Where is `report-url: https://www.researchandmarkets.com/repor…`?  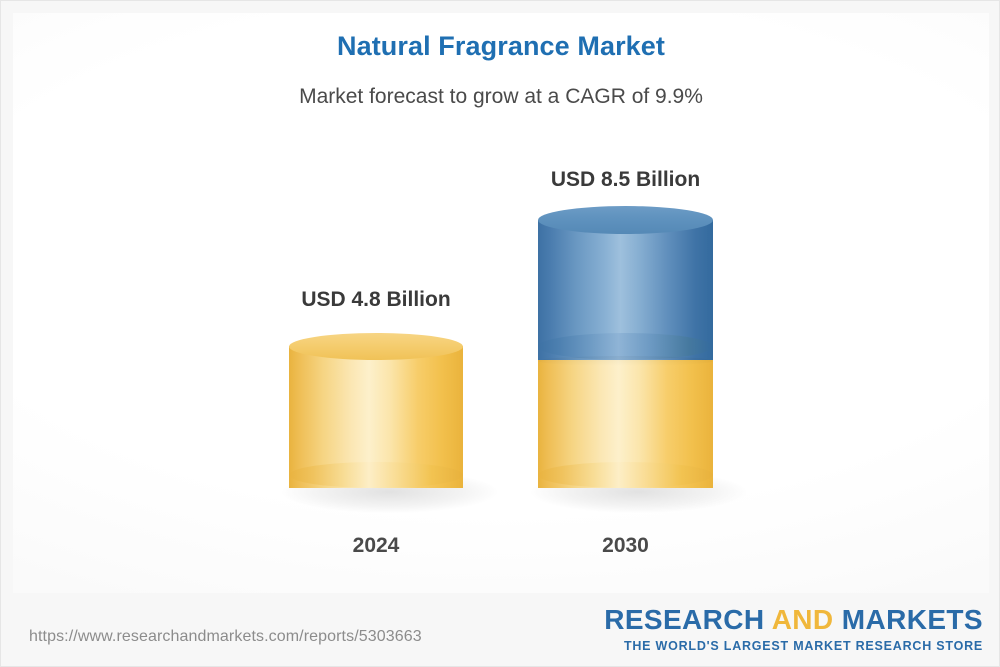
report-url: https://www.researchandmarkets.com/repor… is located at coordinates (225, 636).